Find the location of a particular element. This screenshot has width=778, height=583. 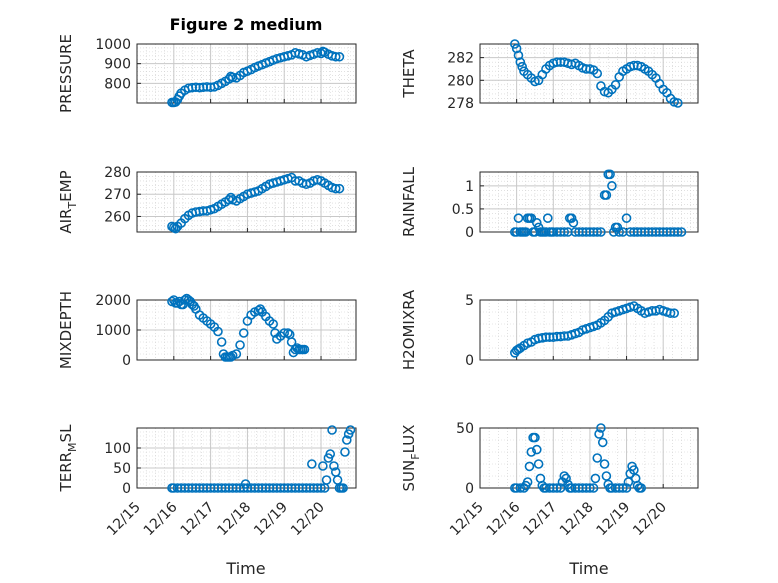

y-tick-label: 800 is located at coordinates (117, 84).